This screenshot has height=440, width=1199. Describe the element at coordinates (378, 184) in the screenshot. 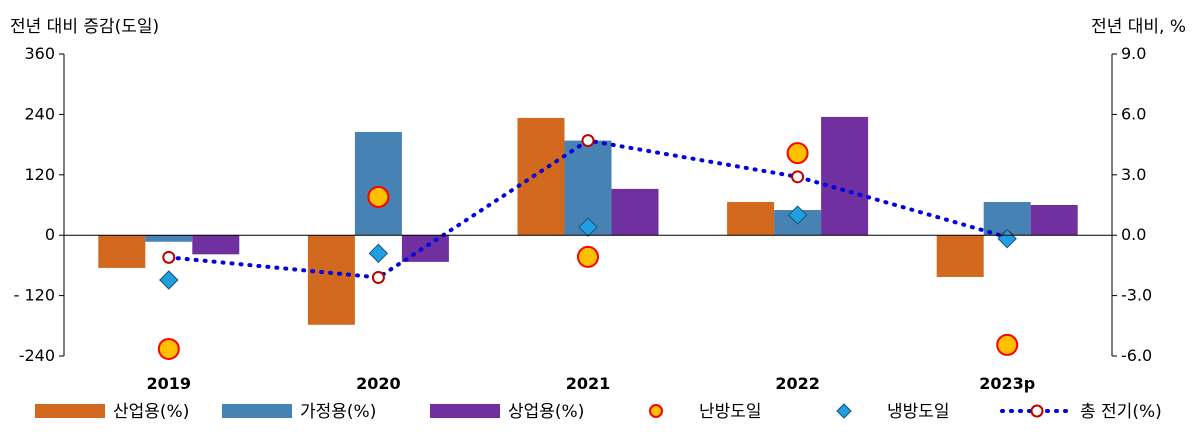

I see `bar-2-2020` at that location.